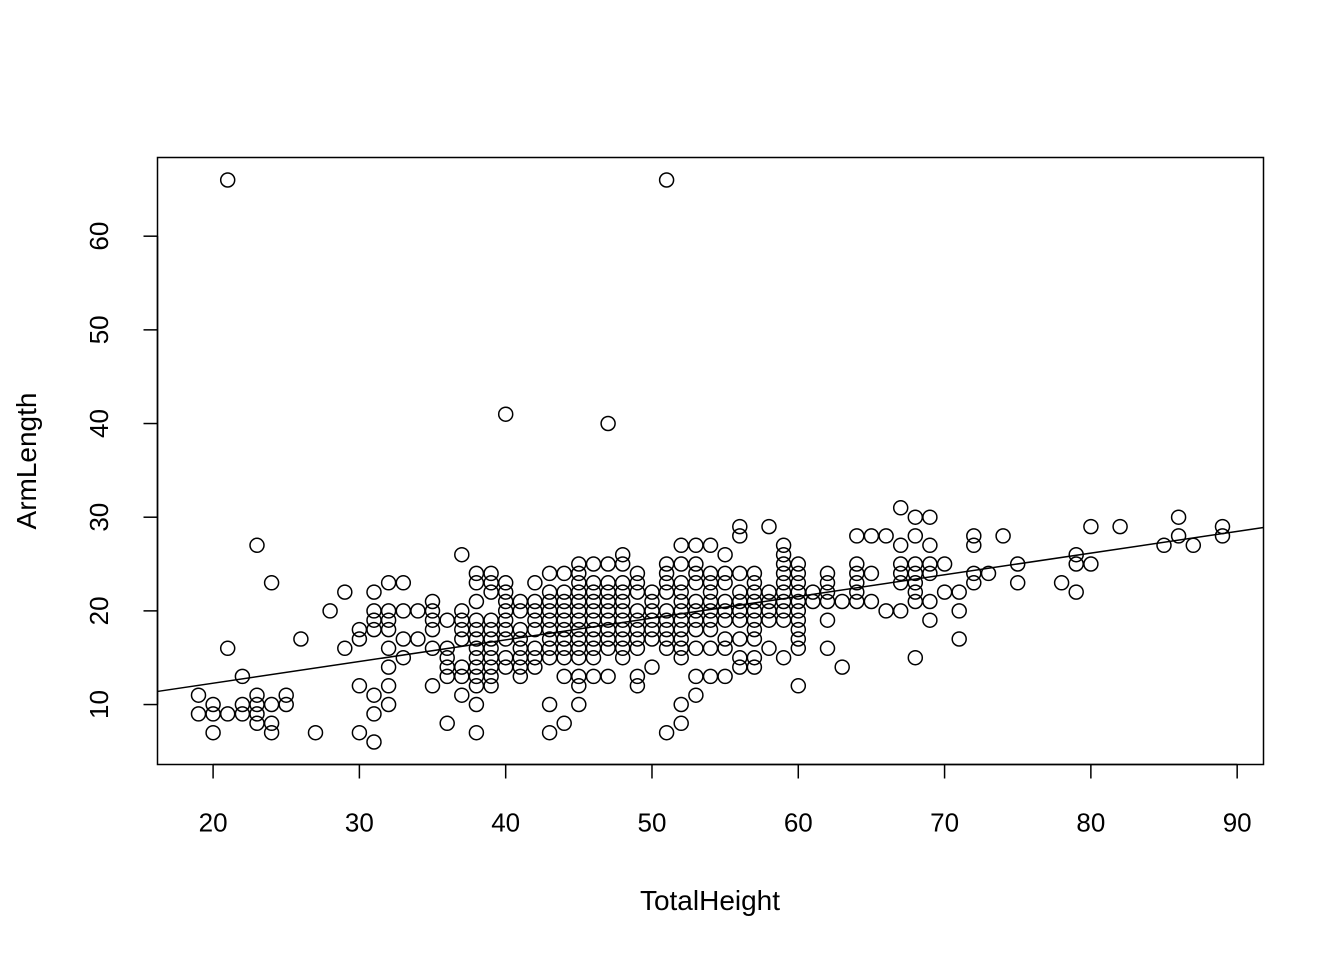  I want to click on x-tick-label: 80, so click(1090, 823).